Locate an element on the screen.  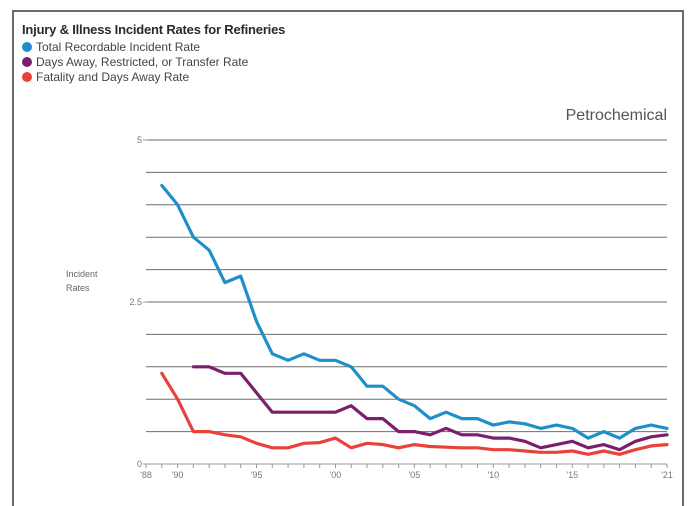
y-tick-label: 2.5 is located at coordinates (135, 302).